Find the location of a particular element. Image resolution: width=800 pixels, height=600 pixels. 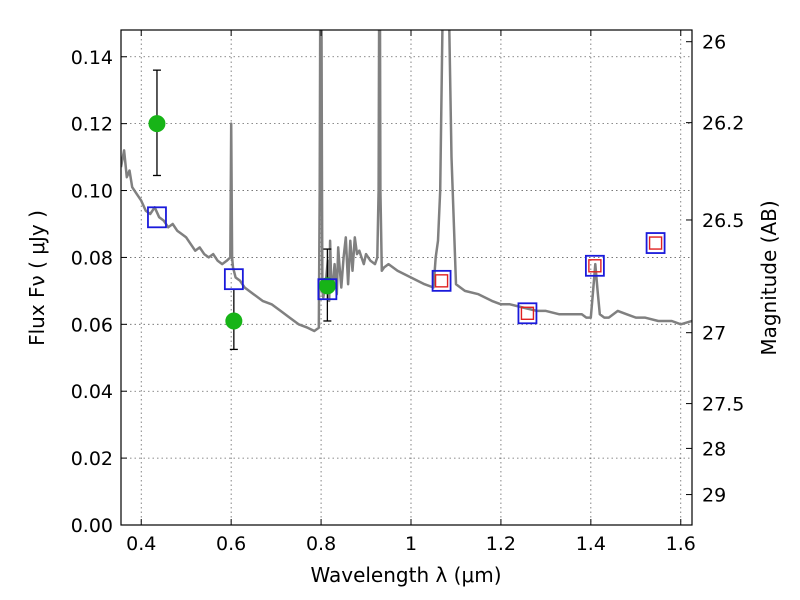

y-axis-ticks: 0.00 0.02 0.04 0.06 0.08 0.10 0.12 0.14 is located at coordinates (99, 292).